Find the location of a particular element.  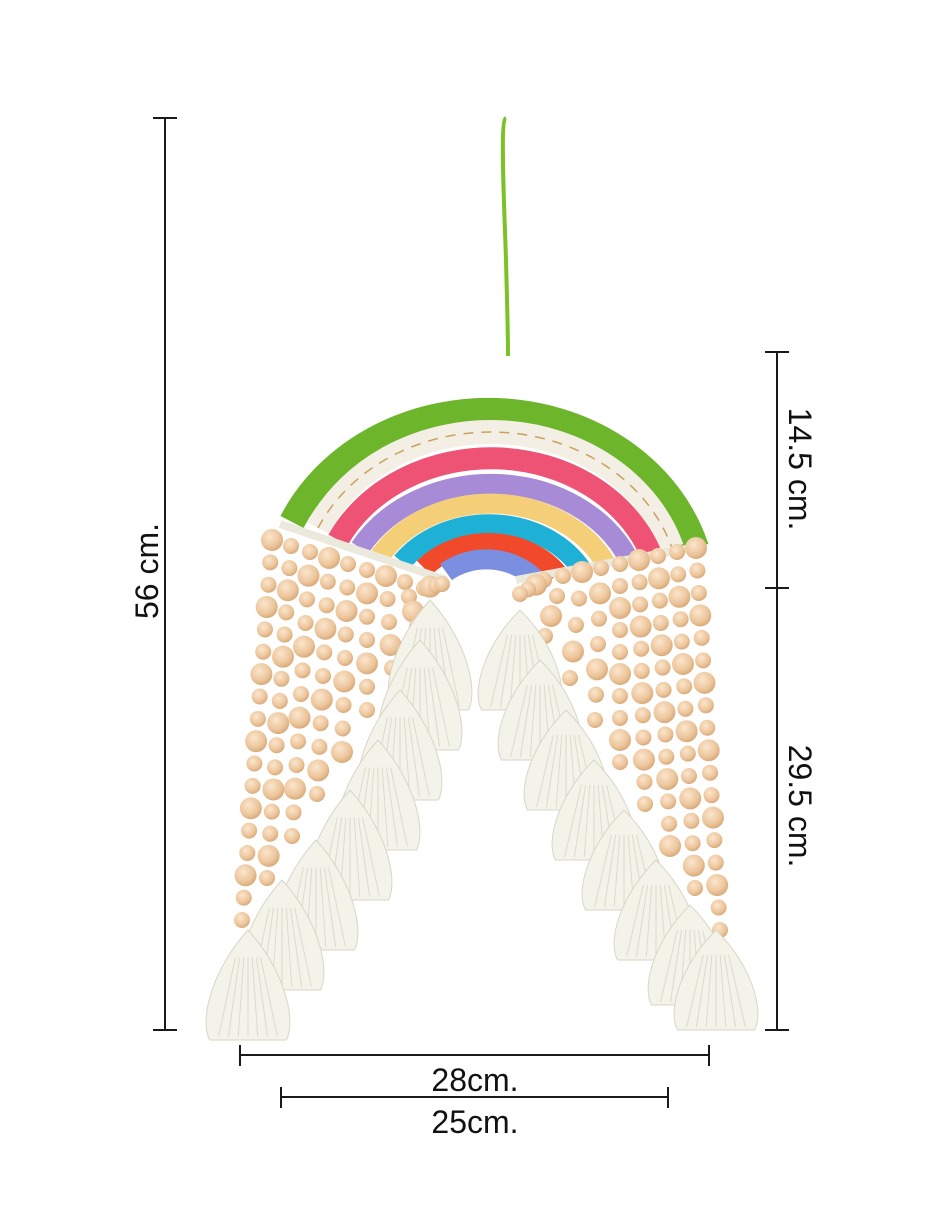

outer-width-label: 28cm. is located at coordinates (475, 1080).